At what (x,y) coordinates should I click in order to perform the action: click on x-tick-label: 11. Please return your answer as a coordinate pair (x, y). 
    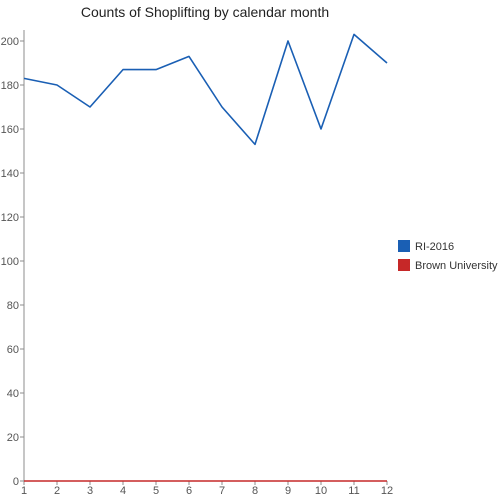
    Looking at the image, I should click on (353, 491).